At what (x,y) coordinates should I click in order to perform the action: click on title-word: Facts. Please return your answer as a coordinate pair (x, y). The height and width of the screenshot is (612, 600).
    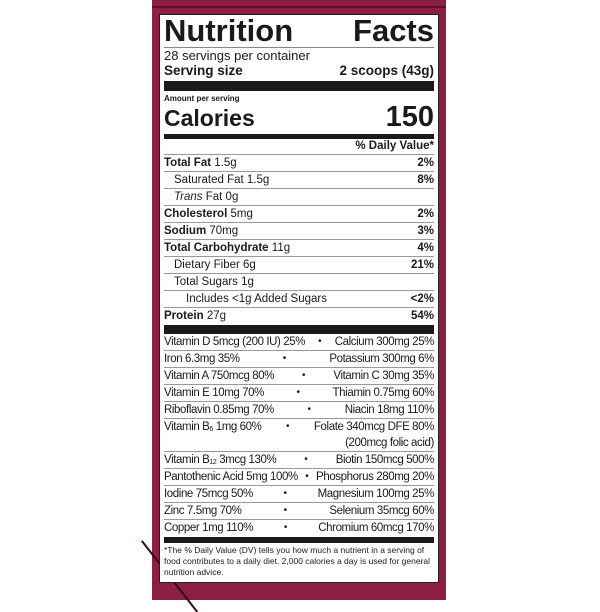
    Looking at the image, I should click on (393, 30).